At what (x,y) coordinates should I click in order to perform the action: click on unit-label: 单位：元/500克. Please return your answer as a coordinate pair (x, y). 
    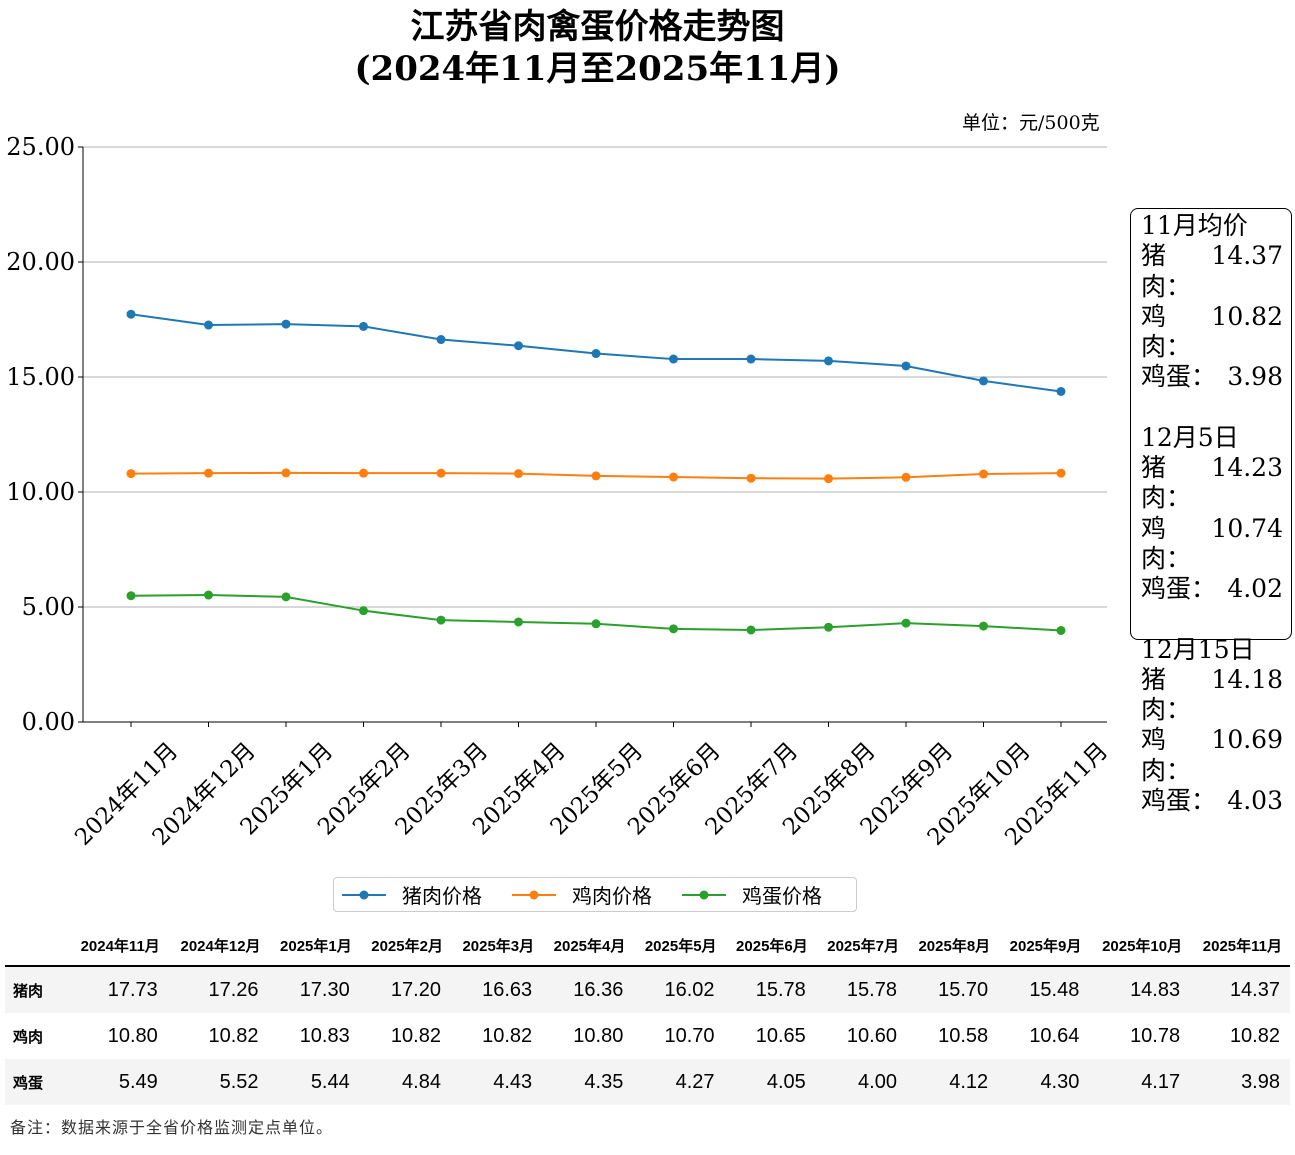
    Looking at the image, I should click on (1031, 123).